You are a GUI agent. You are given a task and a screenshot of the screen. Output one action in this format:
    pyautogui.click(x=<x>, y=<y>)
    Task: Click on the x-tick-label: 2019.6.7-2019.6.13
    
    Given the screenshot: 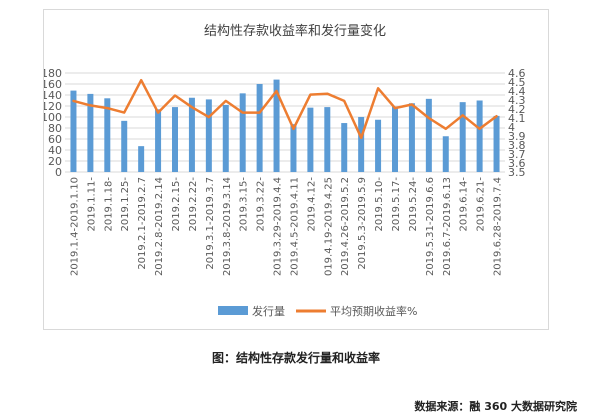 What is the action you would take?
    pyautogui.click(x=447, y=226)
    